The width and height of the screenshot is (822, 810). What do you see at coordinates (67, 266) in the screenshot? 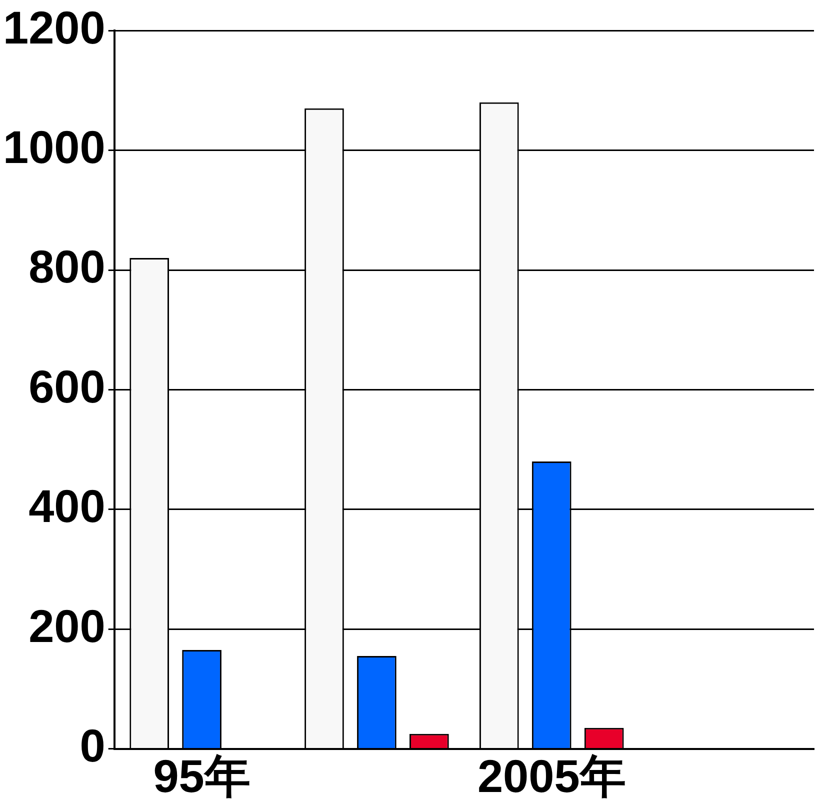
I see `y-tick-label: 800` at bounding box center [67, 266].